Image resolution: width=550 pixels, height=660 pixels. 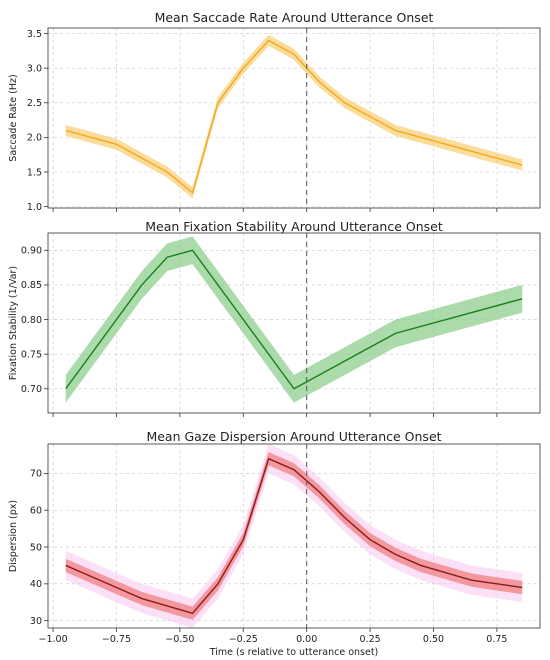 I want to click on y-tick-label: 1.5, so click(x=34, y=172).